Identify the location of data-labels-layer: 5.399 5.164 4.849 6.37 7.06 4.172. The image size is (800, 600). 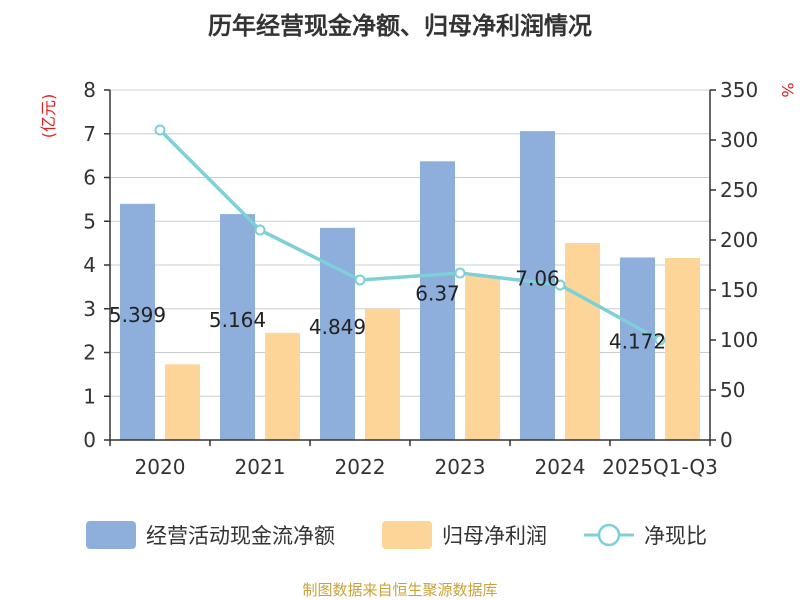
(387, 310).